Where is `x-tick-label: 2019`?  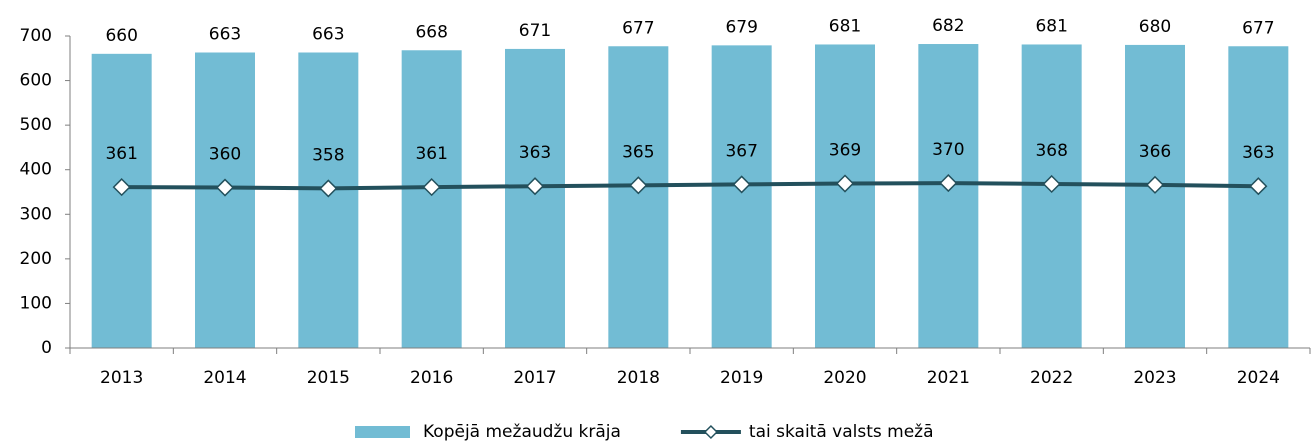 x-tick-label: 2019 is located at coordinates (741, 378).